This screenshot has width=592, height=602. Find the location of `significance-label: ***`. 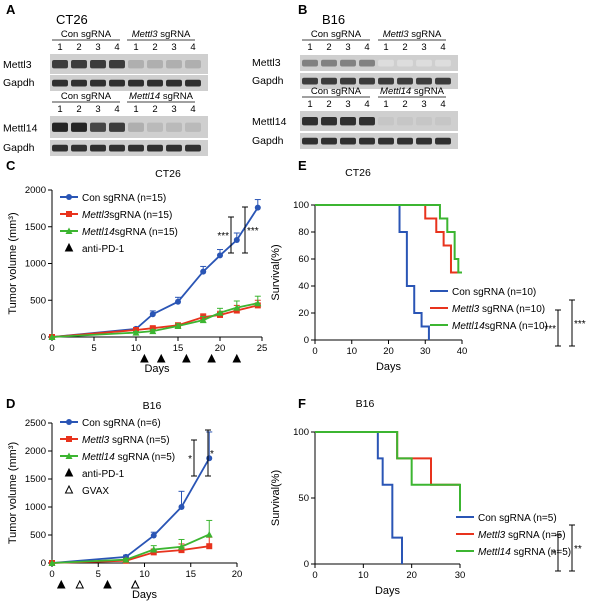

significance-label: *** is located at coordinates (253, 231).